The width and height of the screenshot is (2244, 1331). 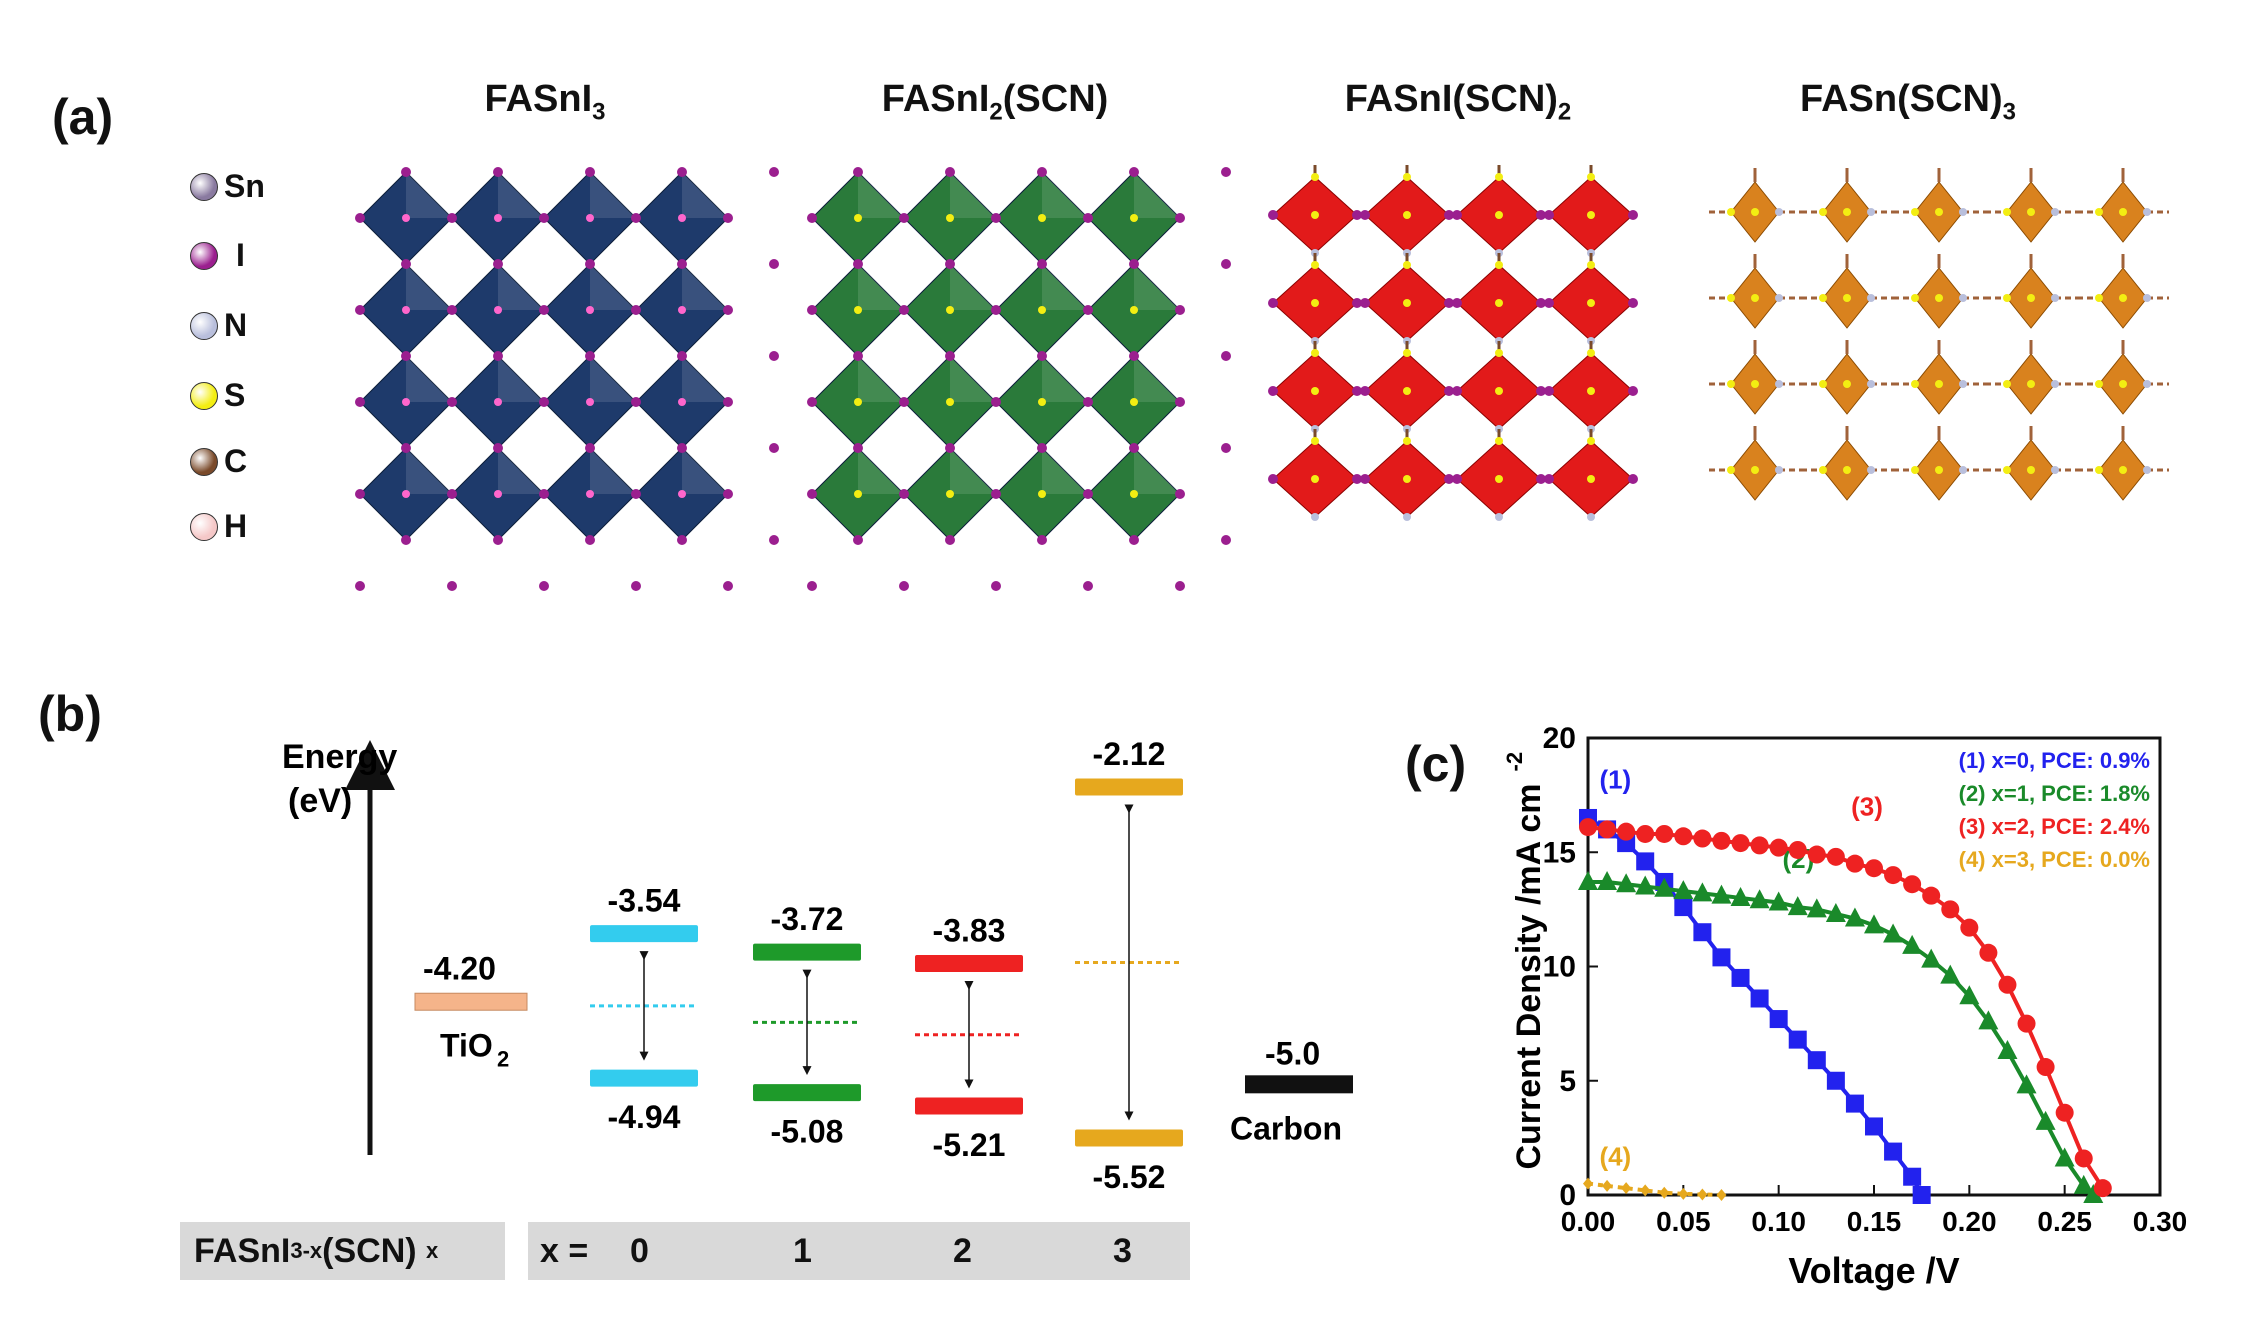 I want to click on formula-row-label: FASnI 3-x (SCN) x, so click(x=342, y=1251).